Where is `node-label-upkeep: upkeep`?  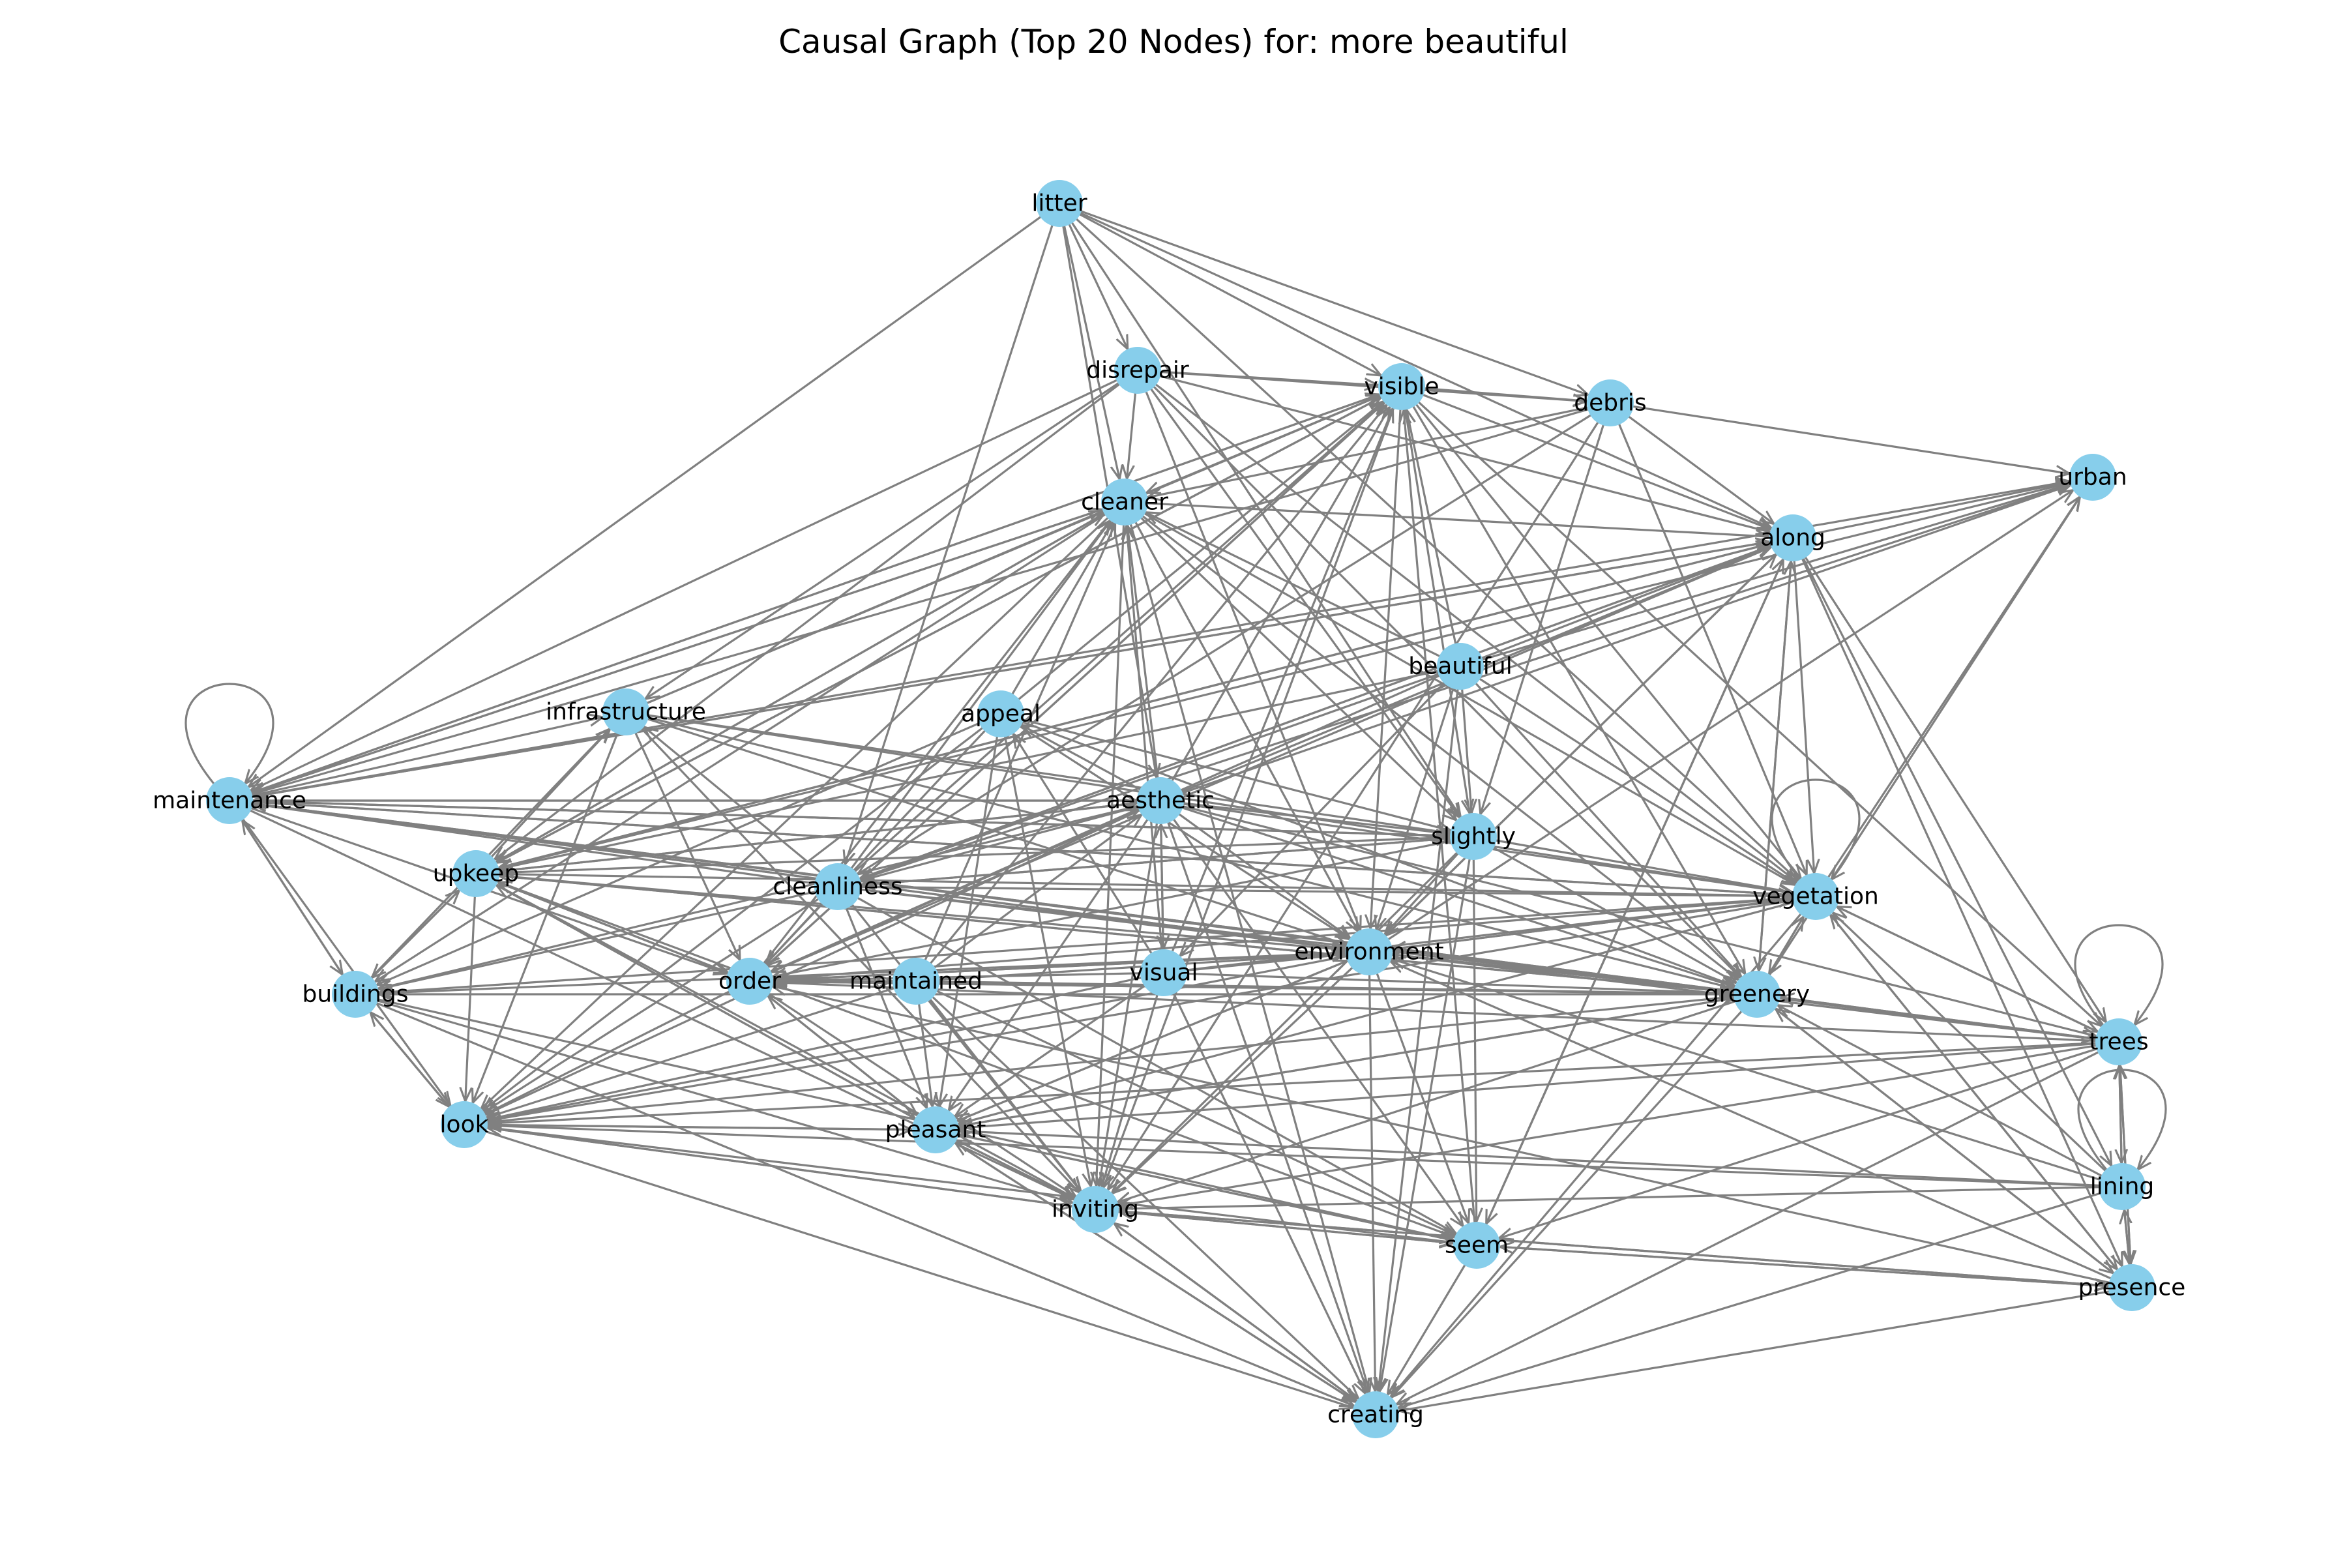 node-label-upkeep: upkeep is located at coordinates (476, 874).